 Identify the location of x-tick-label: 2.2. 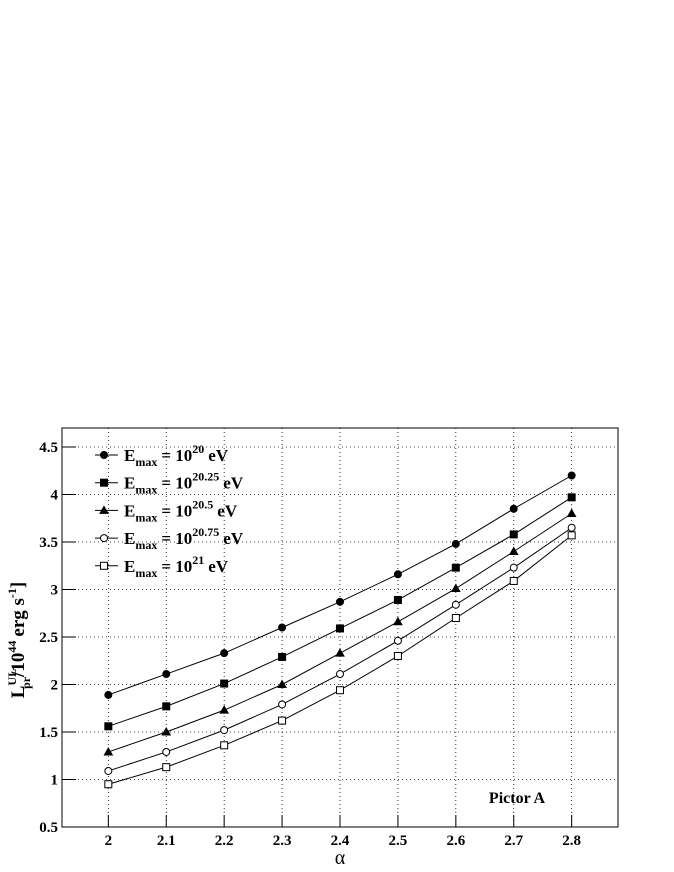
(224, 841).